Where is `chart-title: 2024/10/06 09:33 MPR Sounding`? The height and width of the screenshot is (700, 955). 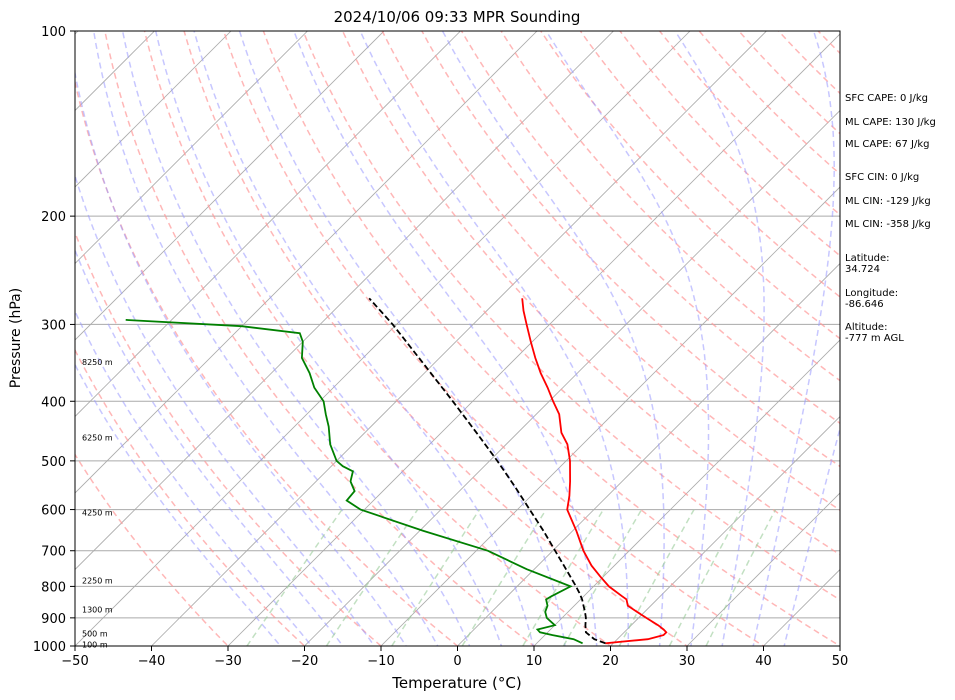 chart-title: 2024/10/06 09:33 MPR Sounding is located at coordinates (457, 17).